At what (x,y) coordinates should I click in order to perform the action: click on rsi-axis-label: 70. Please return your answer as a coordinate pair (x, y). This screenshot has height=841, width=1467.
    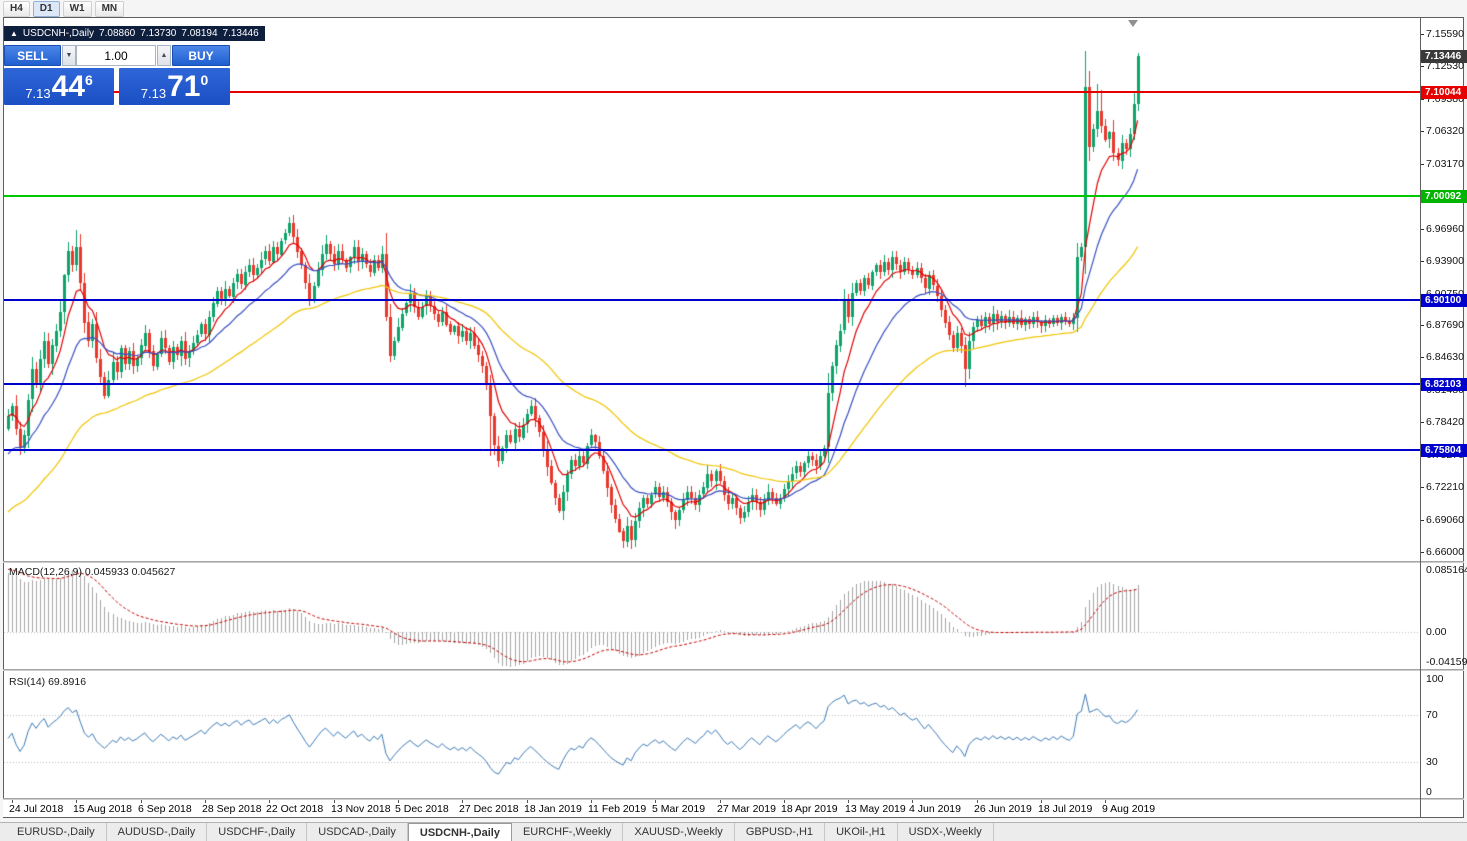
    Looking at the image, I should click on (1432, 715).